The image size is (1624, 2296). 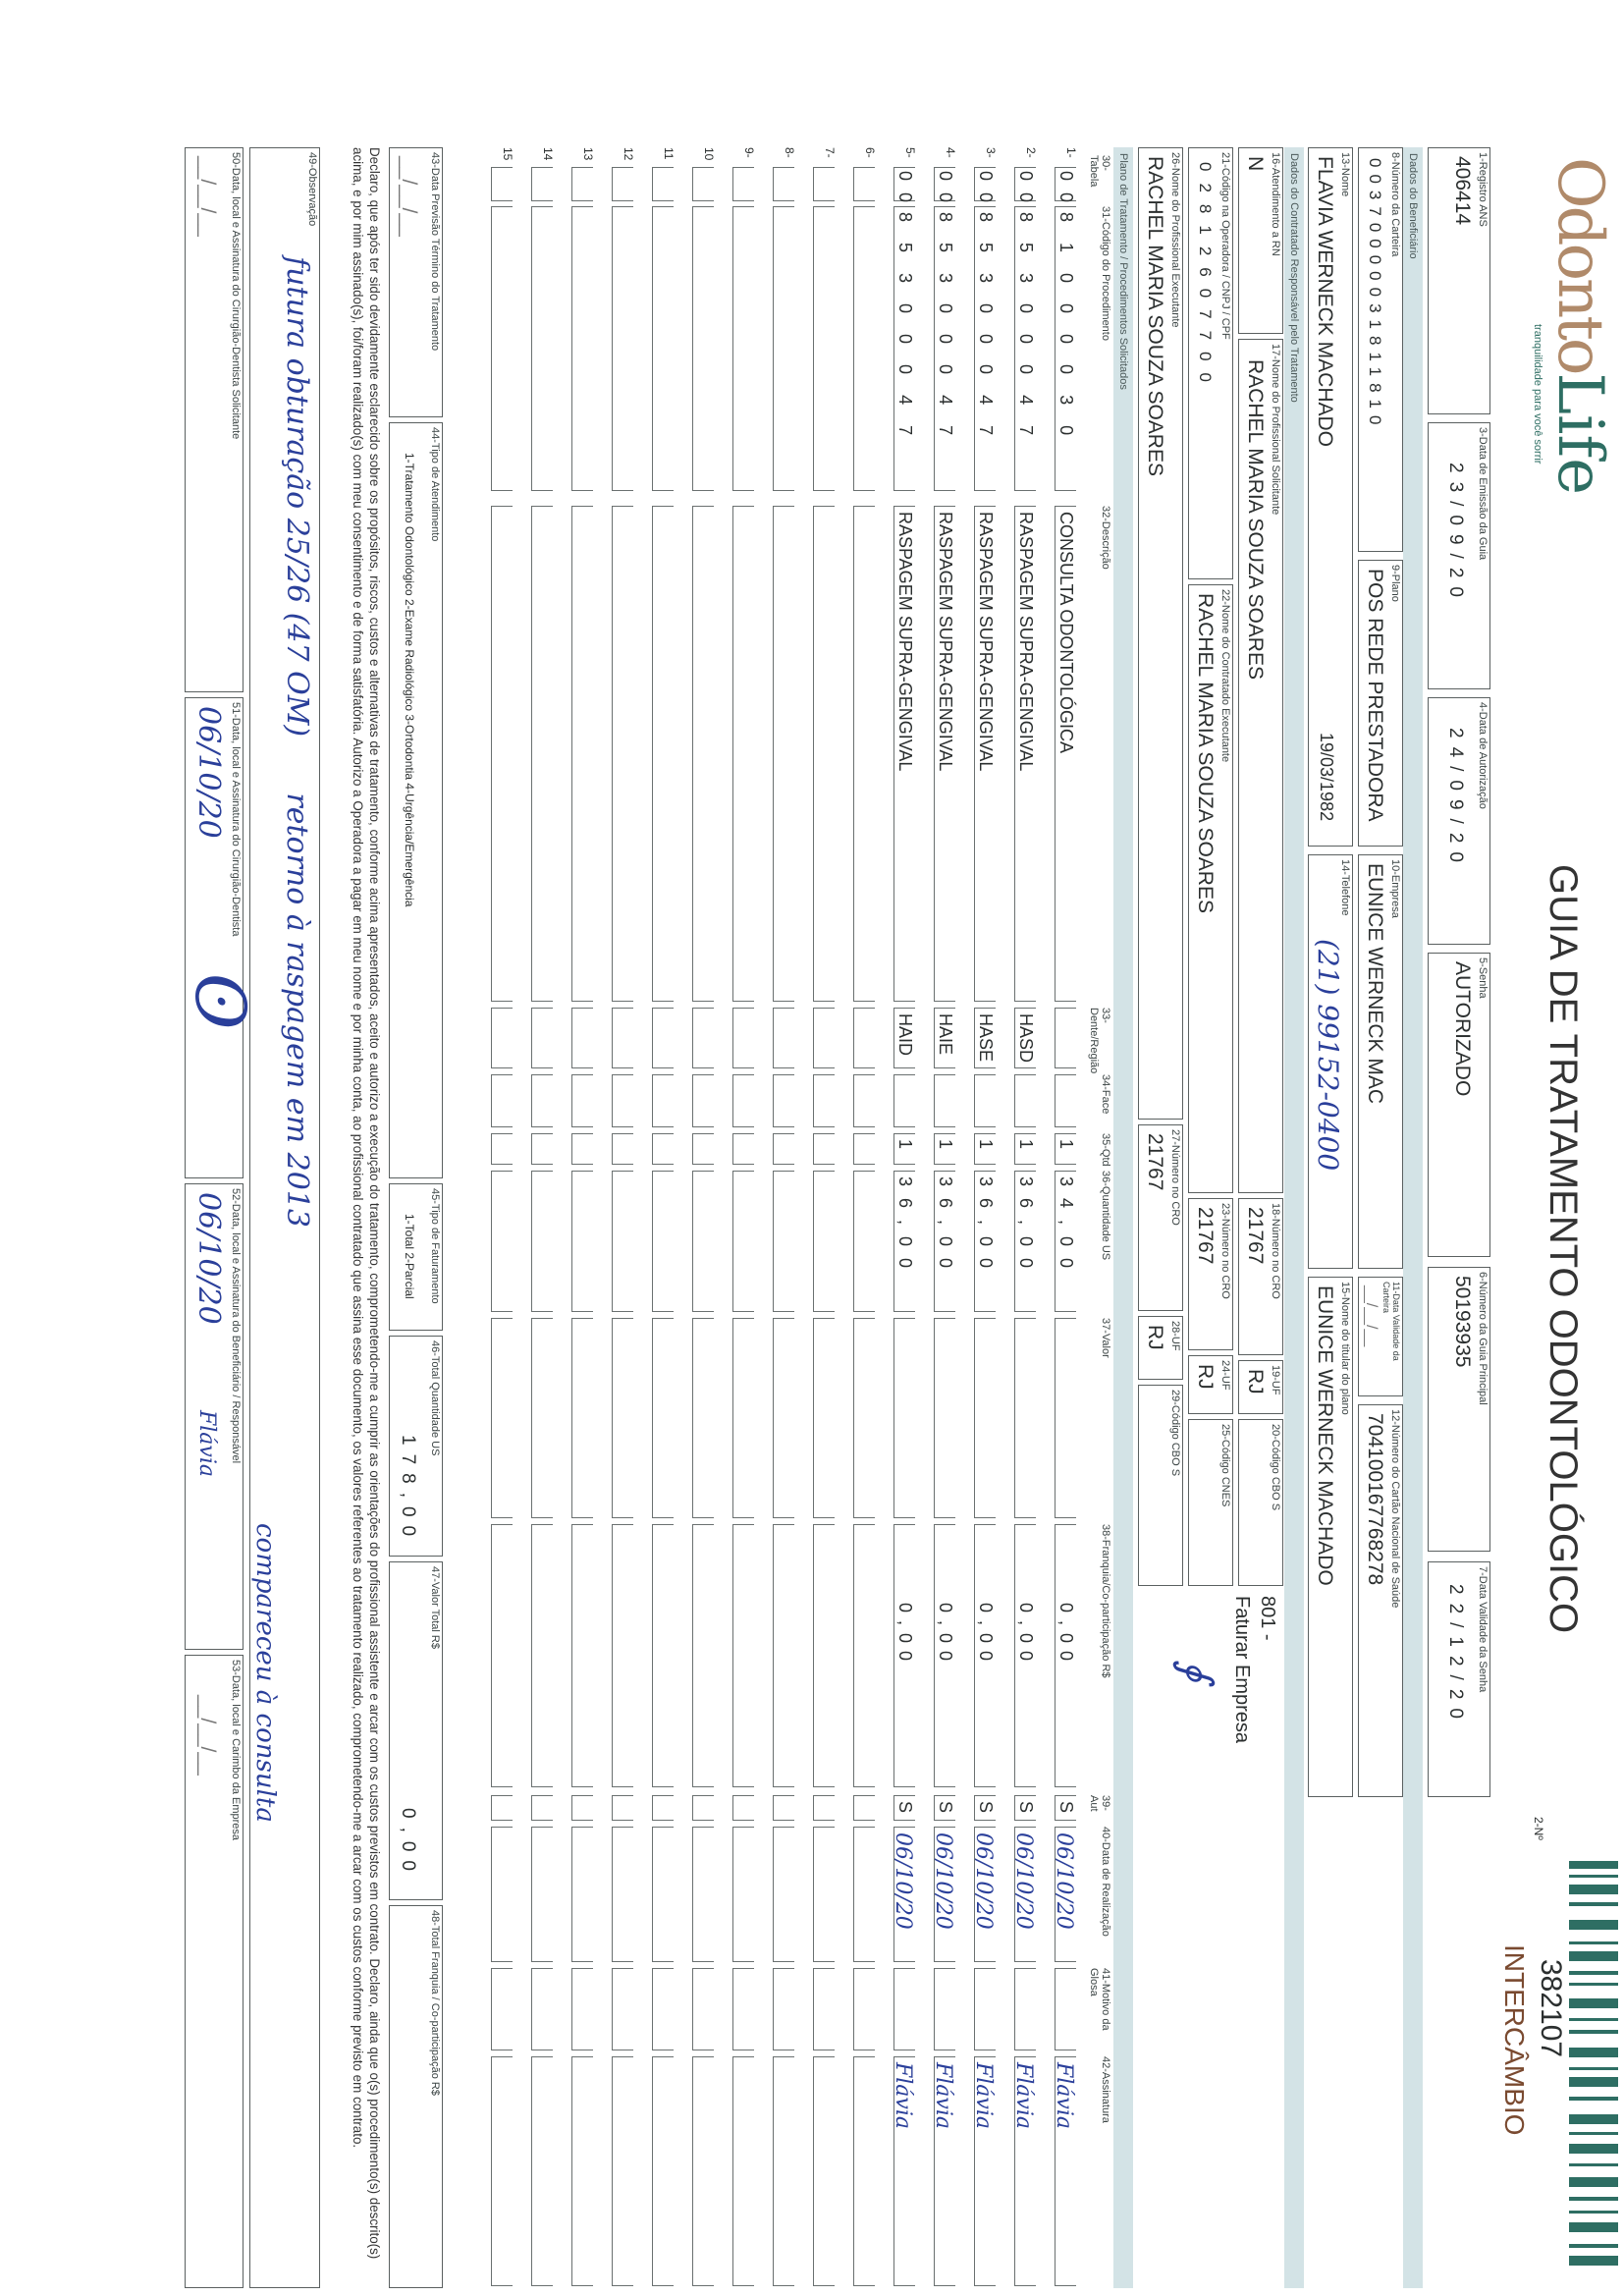 I want to click on tipo-faturamento-field: 45-Tipo de Faturamento 1-Total 2-Parcial, so click(x=416, y=1257).